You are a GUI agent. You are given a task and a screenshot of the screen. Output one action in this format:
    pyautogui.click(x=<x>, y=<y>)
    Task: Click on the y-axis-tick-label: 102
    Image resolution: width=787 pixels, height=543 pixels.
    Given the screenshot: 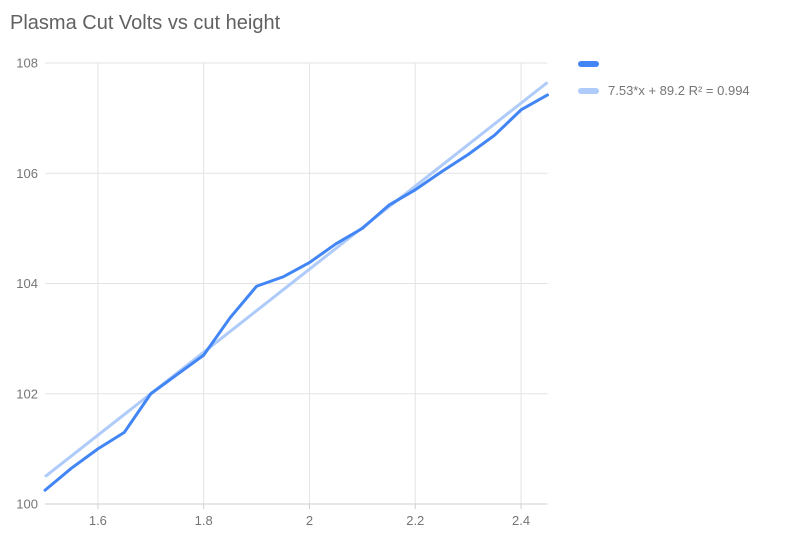 What is the action you would take?
    pyautogui.click(x=27, y=393)
    